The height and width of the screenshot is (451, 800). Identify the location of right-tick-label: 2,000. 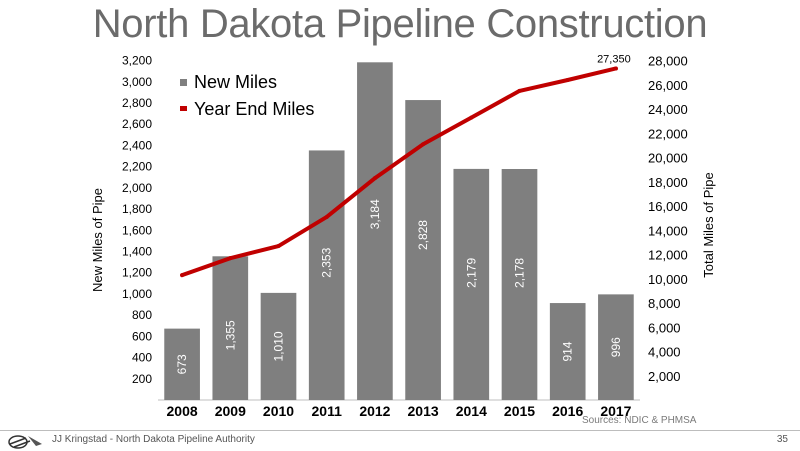
(664, 376).